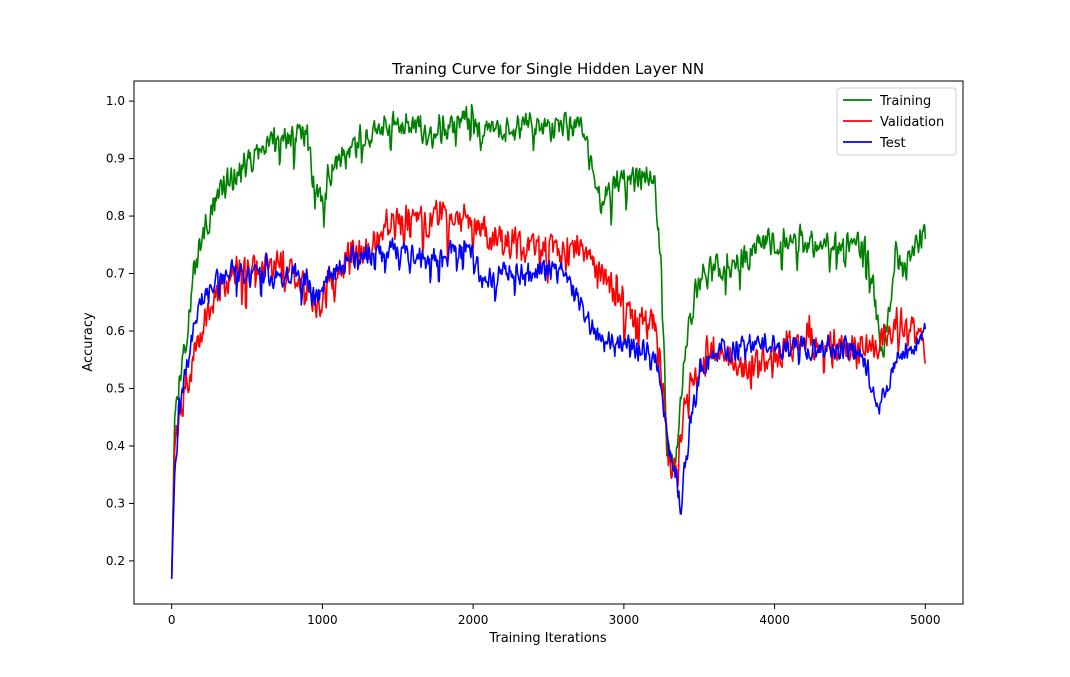  I want to click on y-tick-label: 0.6, so click(115, 331).